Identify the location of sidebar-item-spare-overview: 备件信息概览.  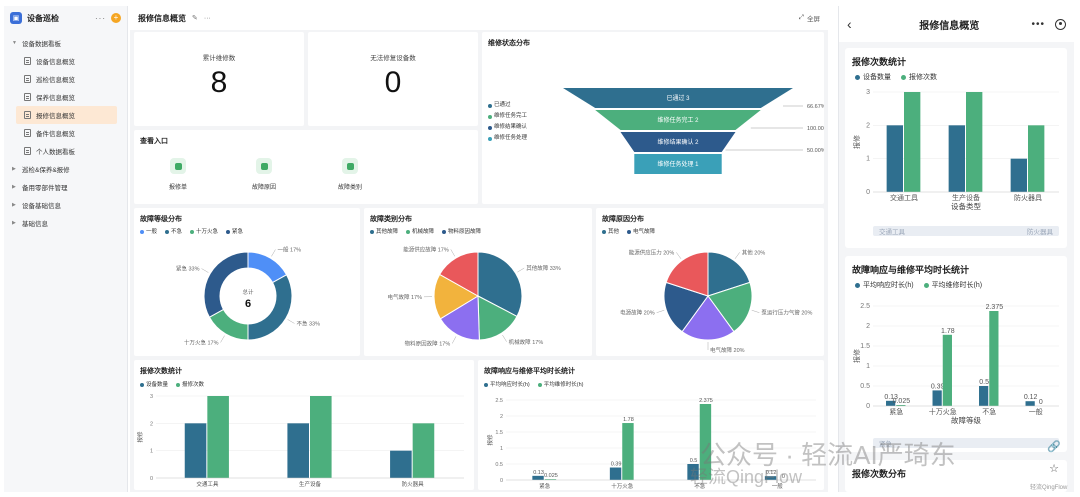
(65, 133).